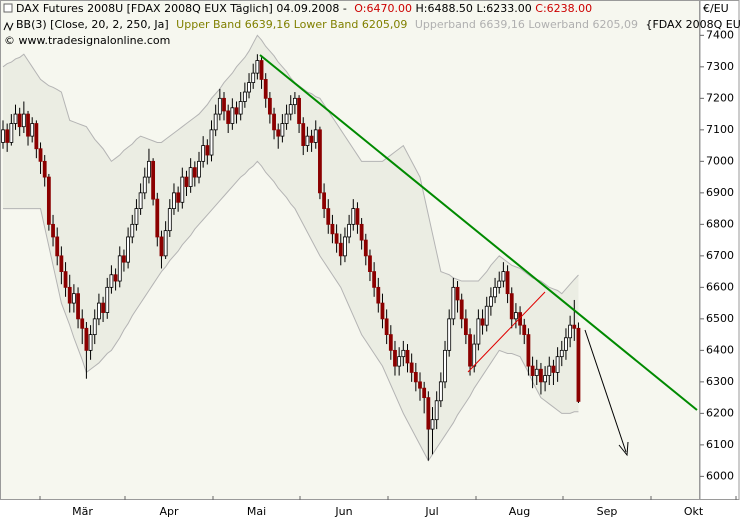 This screenshot has height=520, width=740. What do you see at coordinates (388, 507) in the screenshot?
I see `x-axis: Mär Apr Mai Jun Jul Aug Sep Okt` at bounding box center [388, 507].